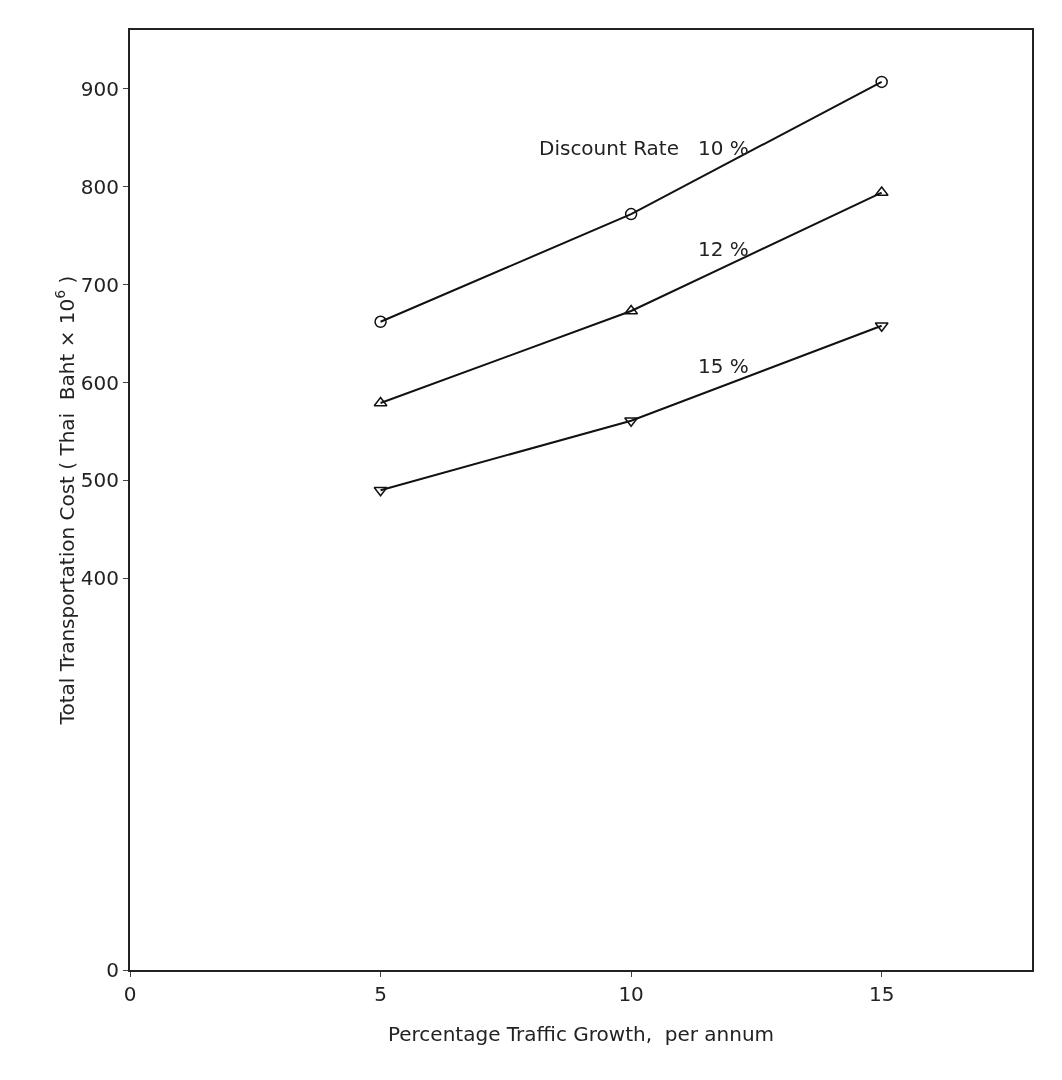 The height and width of the screenshot is (1080, 1062). I want to click on series-label: 12 %, so click(723, 249).